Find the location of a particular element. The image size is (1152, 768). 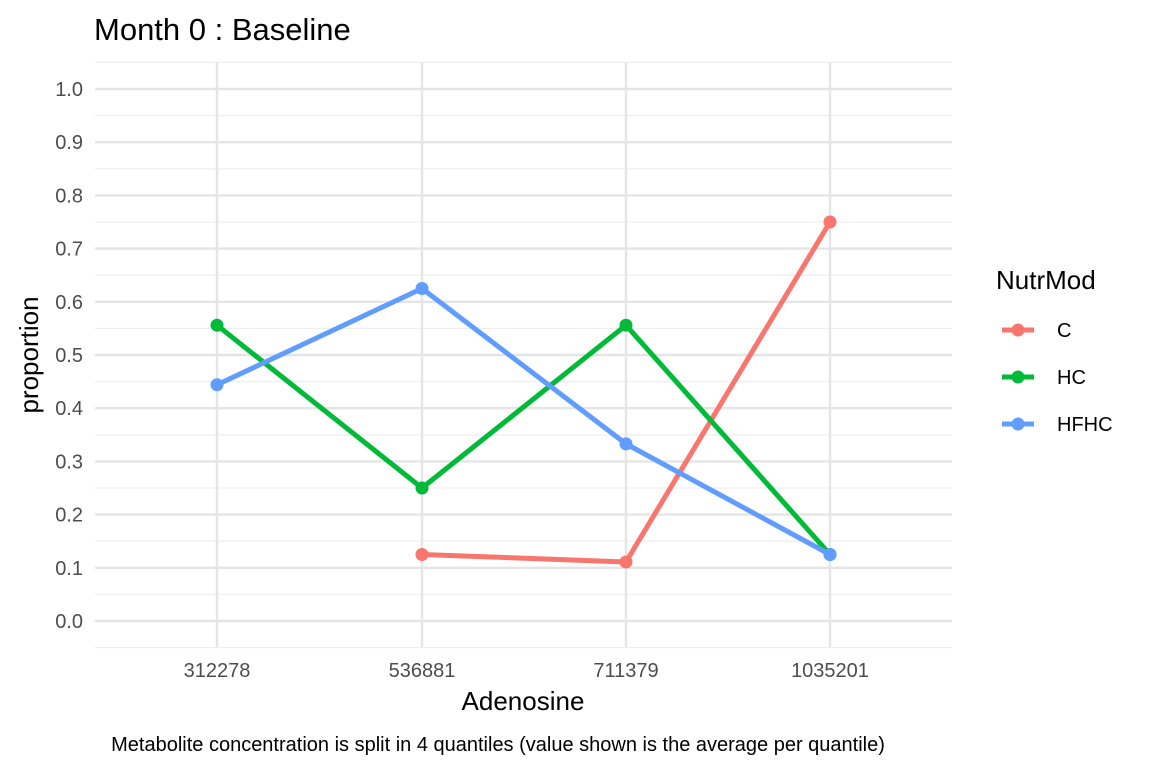

y-axis-title: proportion is located at coordinates (29, 354).